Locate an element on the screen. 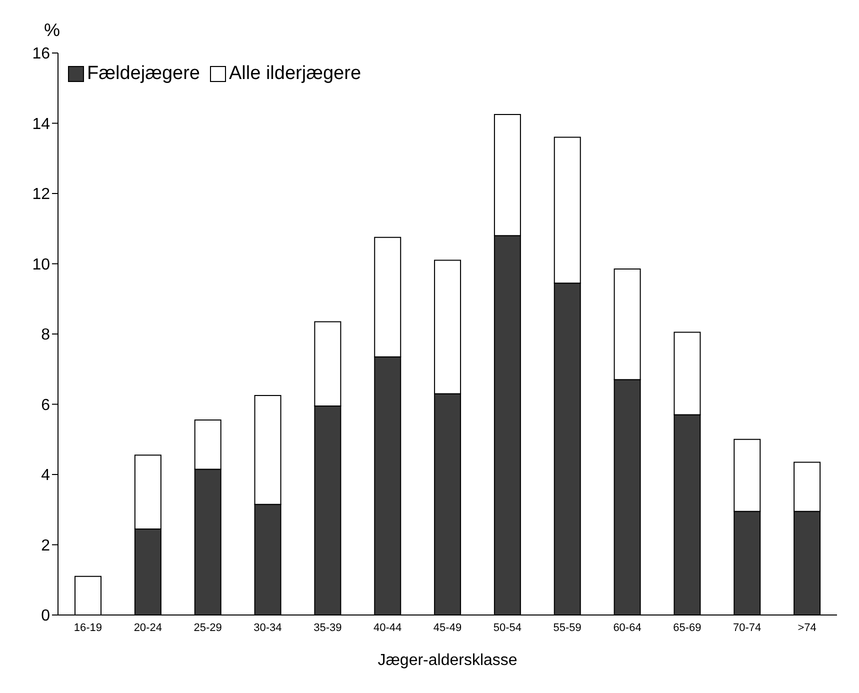 The width and height of the screenshot is (859, 693). x-tick-label: 60-64 is located at coordinates (627, 628).